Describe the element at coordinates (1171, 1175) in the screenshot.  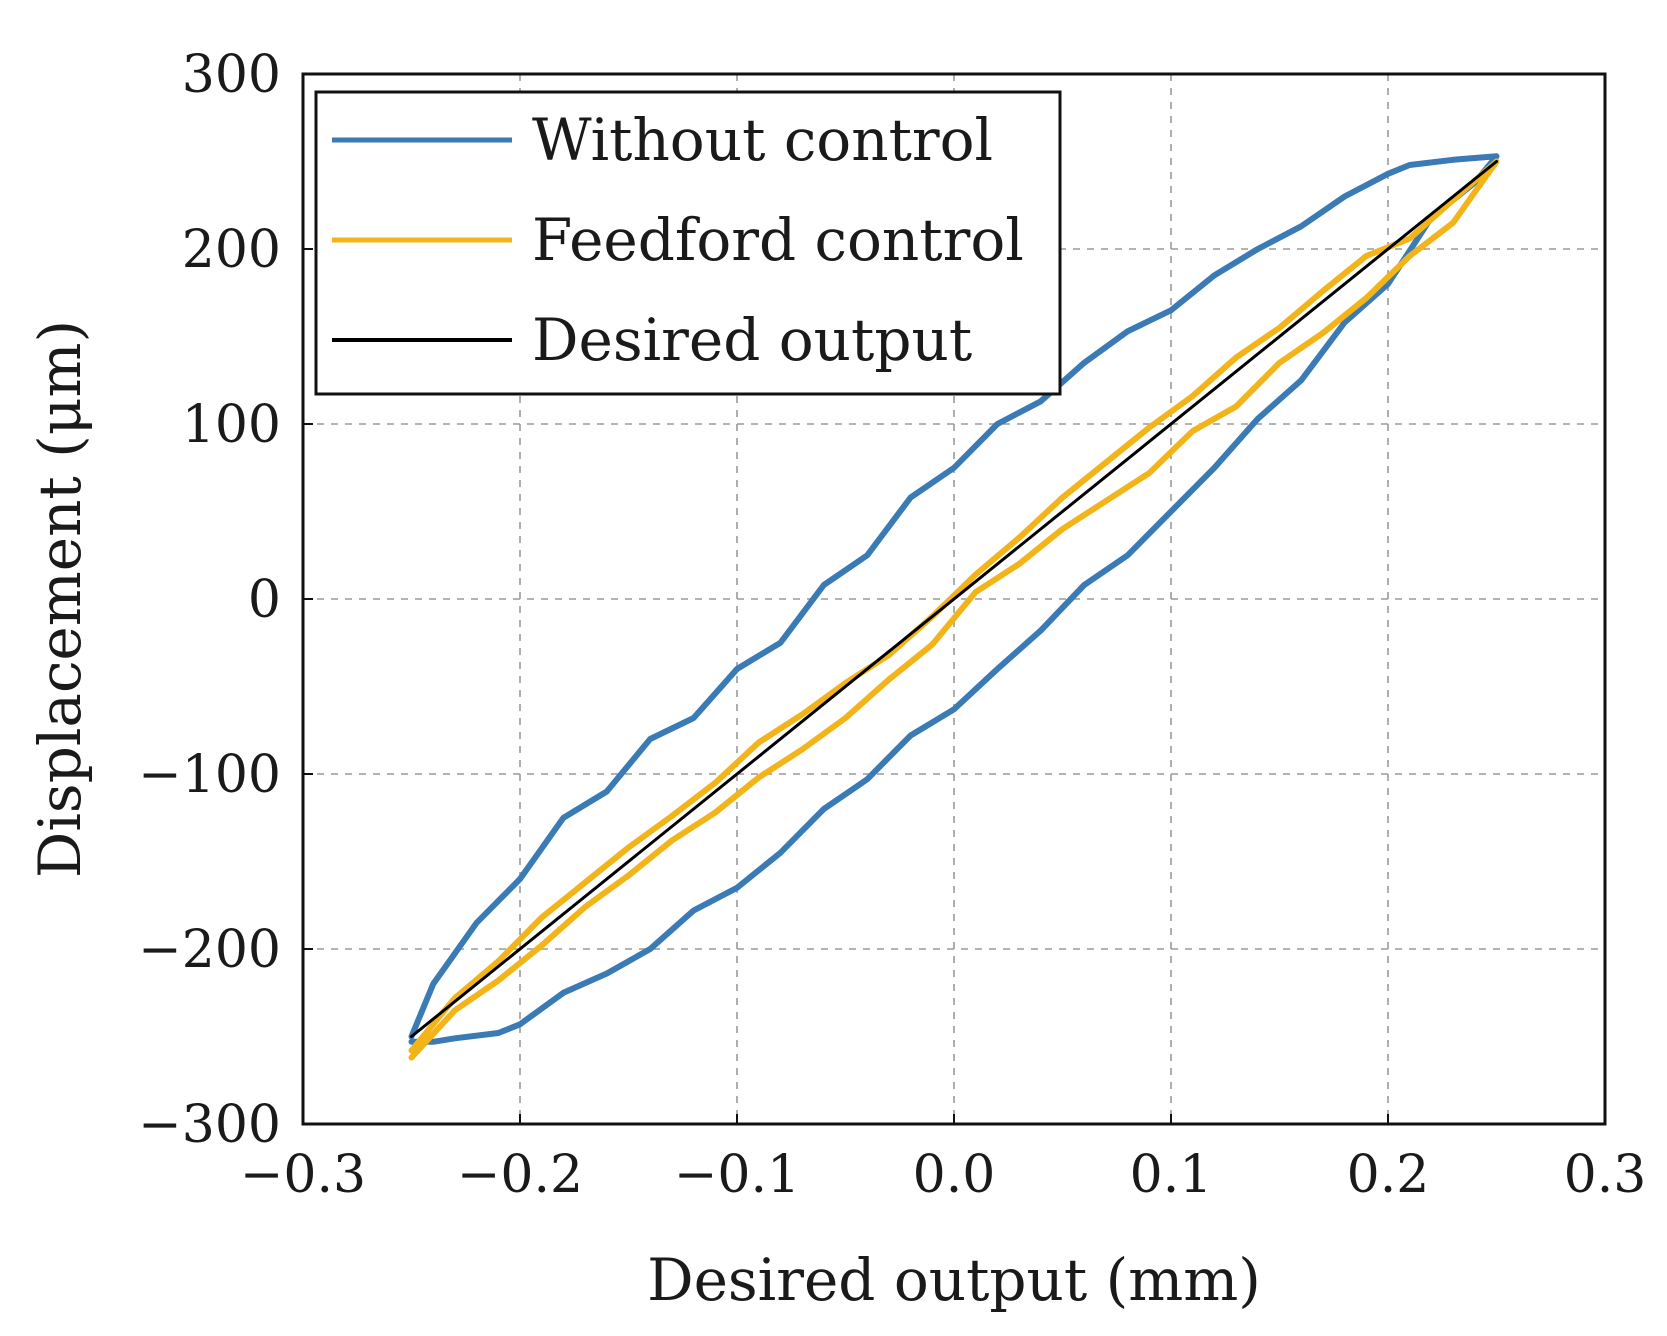
I see `x-tick-label: 0.1` at that location.